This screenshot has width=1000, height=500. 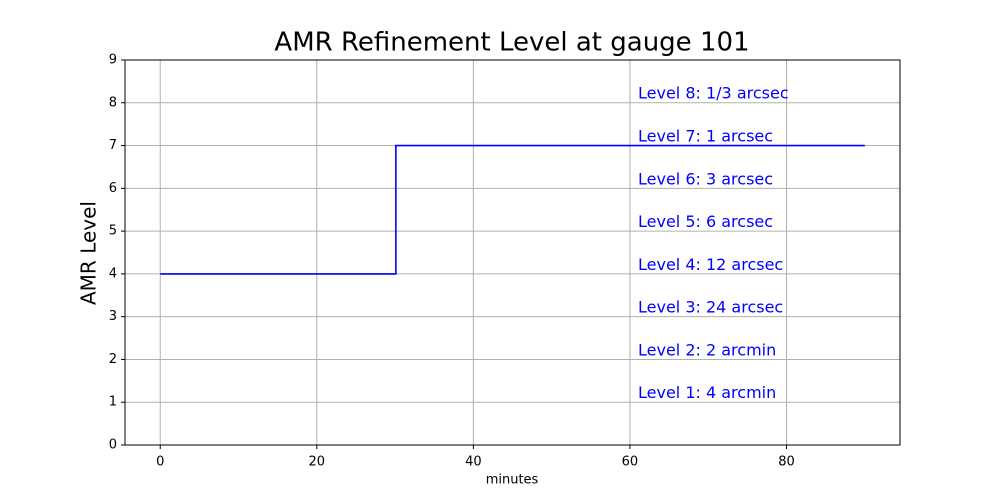 I want to click on annotation: Level 4: 12 arcsec, so click(x=710, y=264).